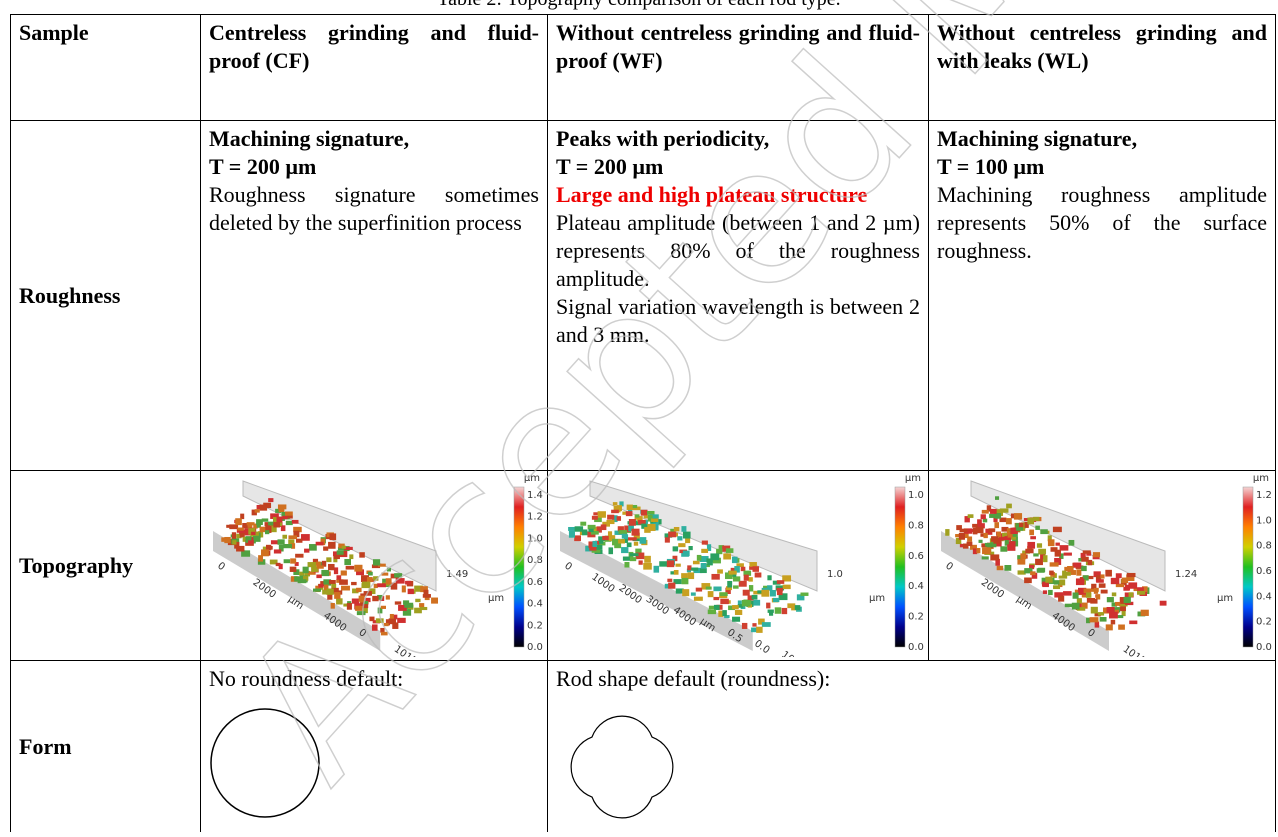 Image resolution: width=1278 pixels, height=837 pixels. Describe the element at coordinates (693, 678) in the screenshot. I see `form-text: Rod shape default (roundness):` at that location.